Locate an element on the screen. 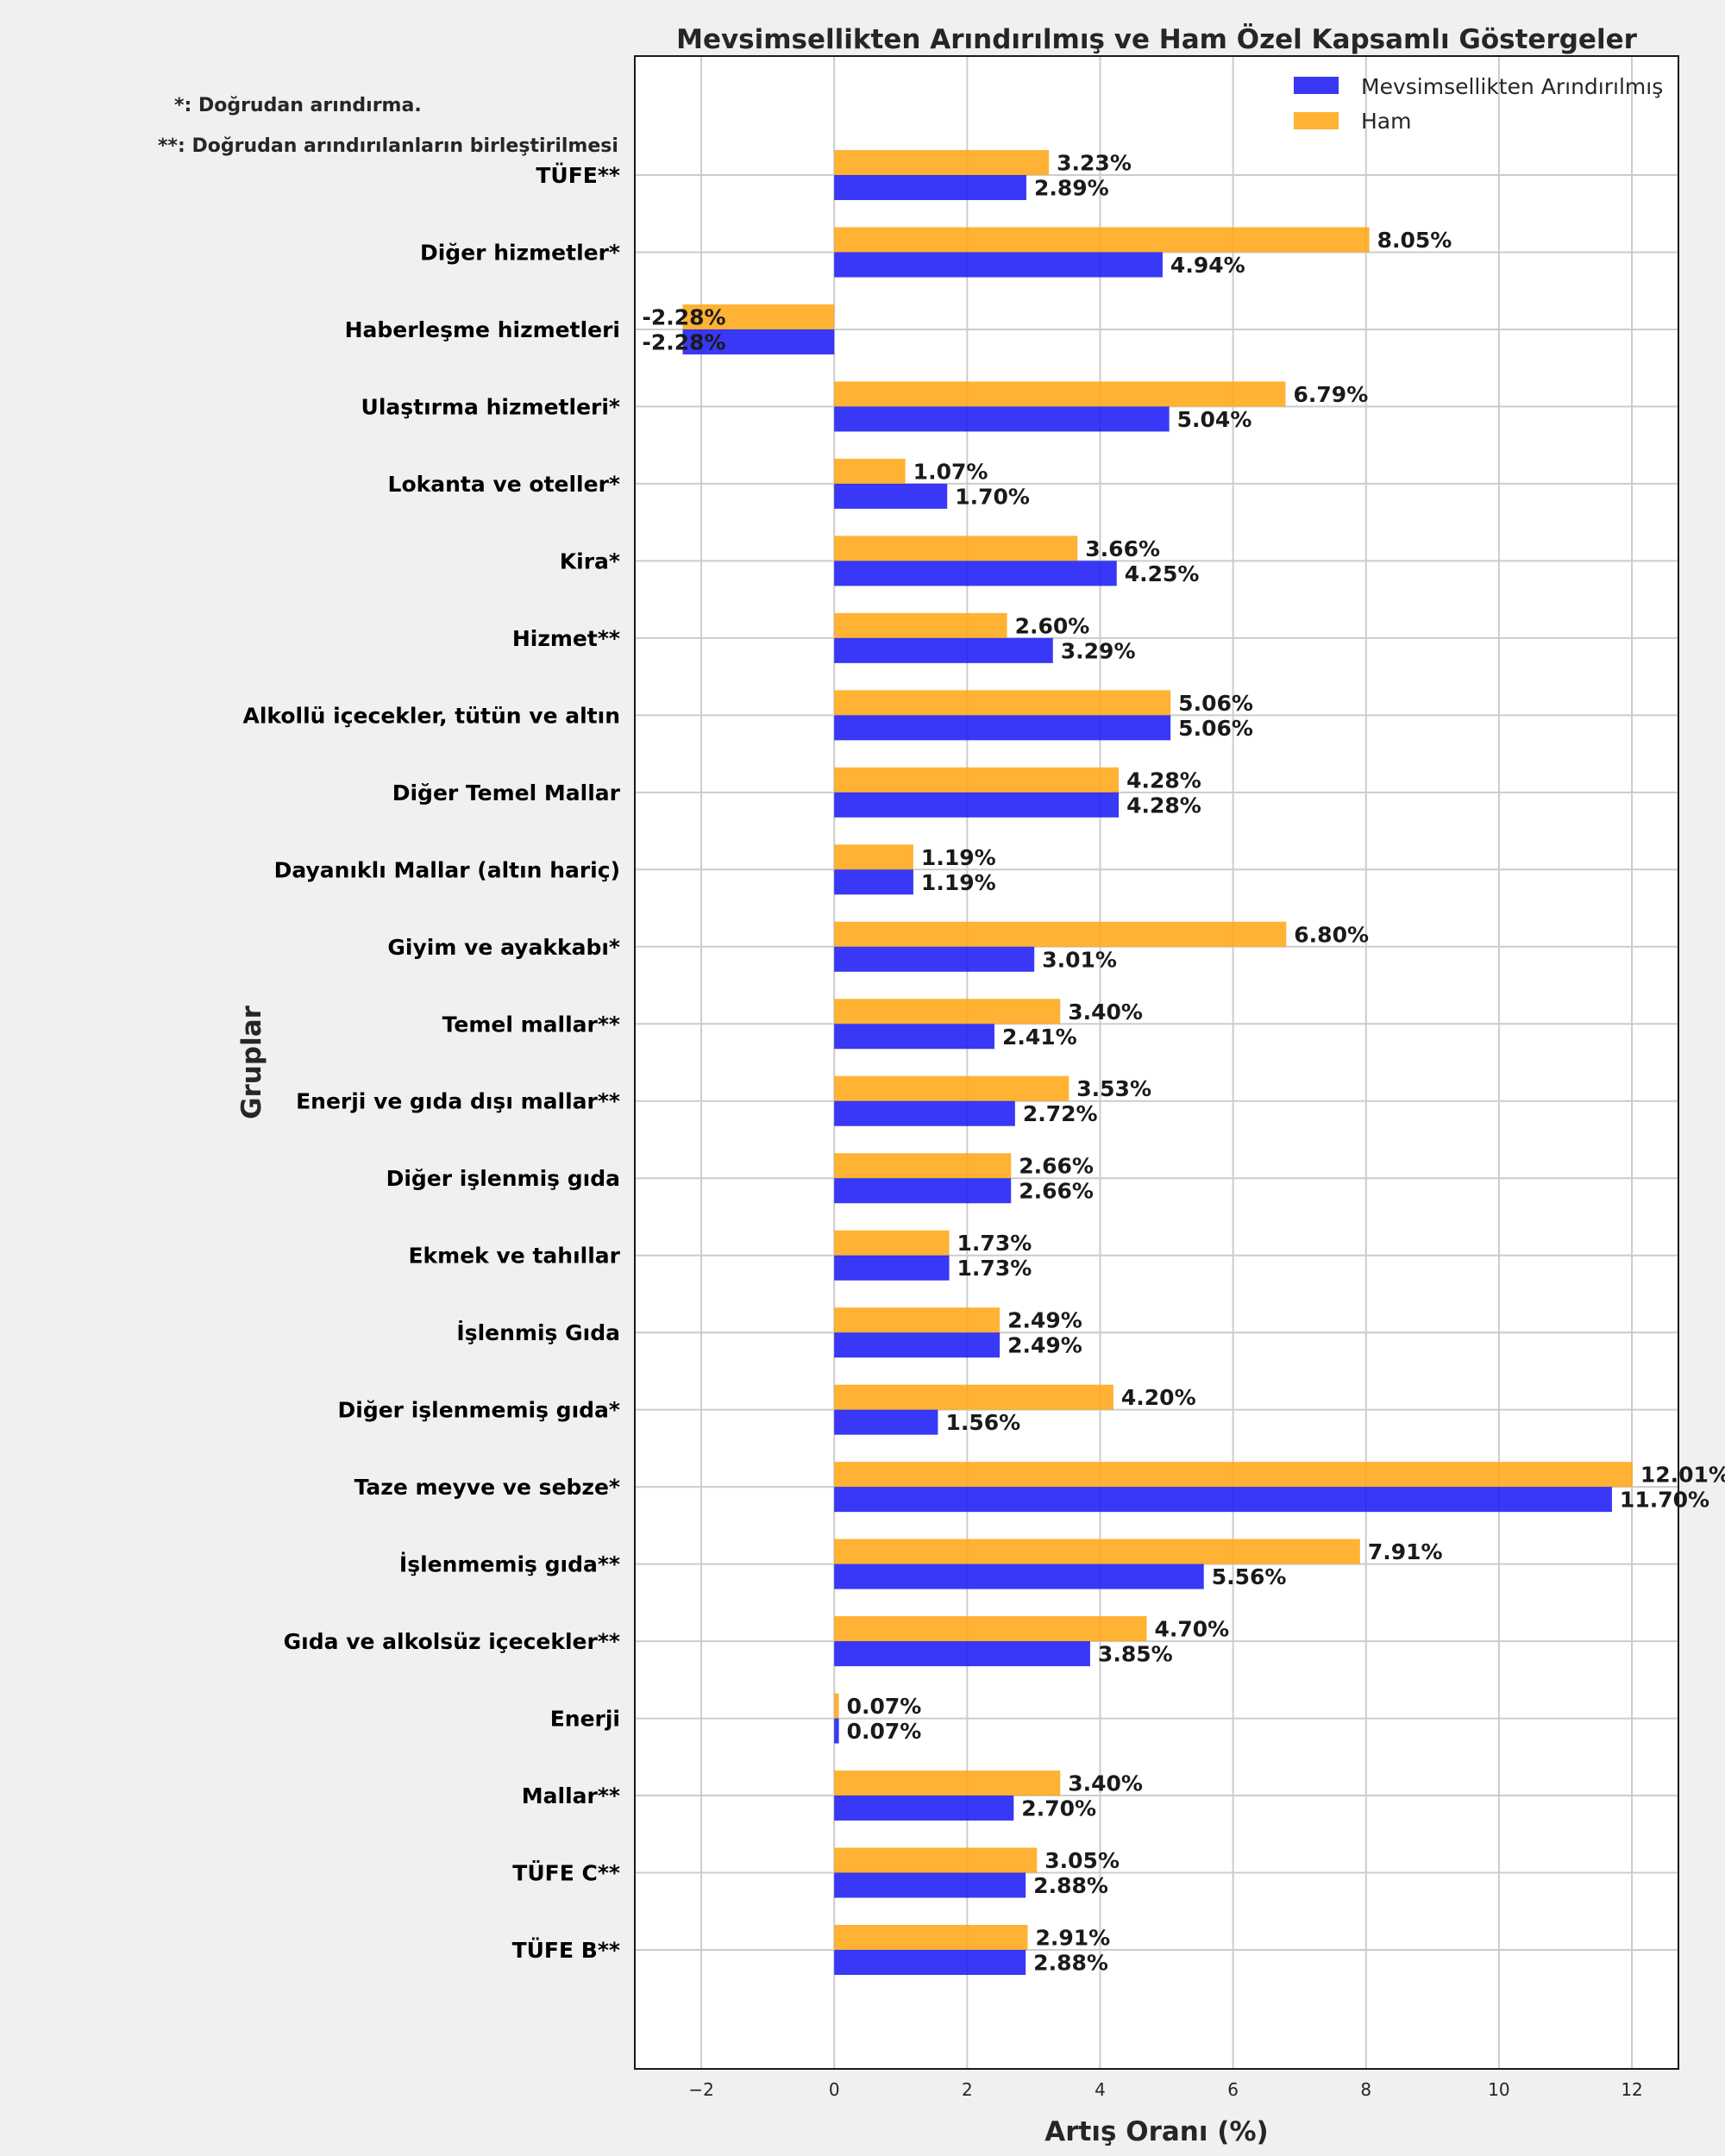 This screenshot has height=2156, width=1725. value-label-raw: 3.05% is located at coordinates (1082, 1860).